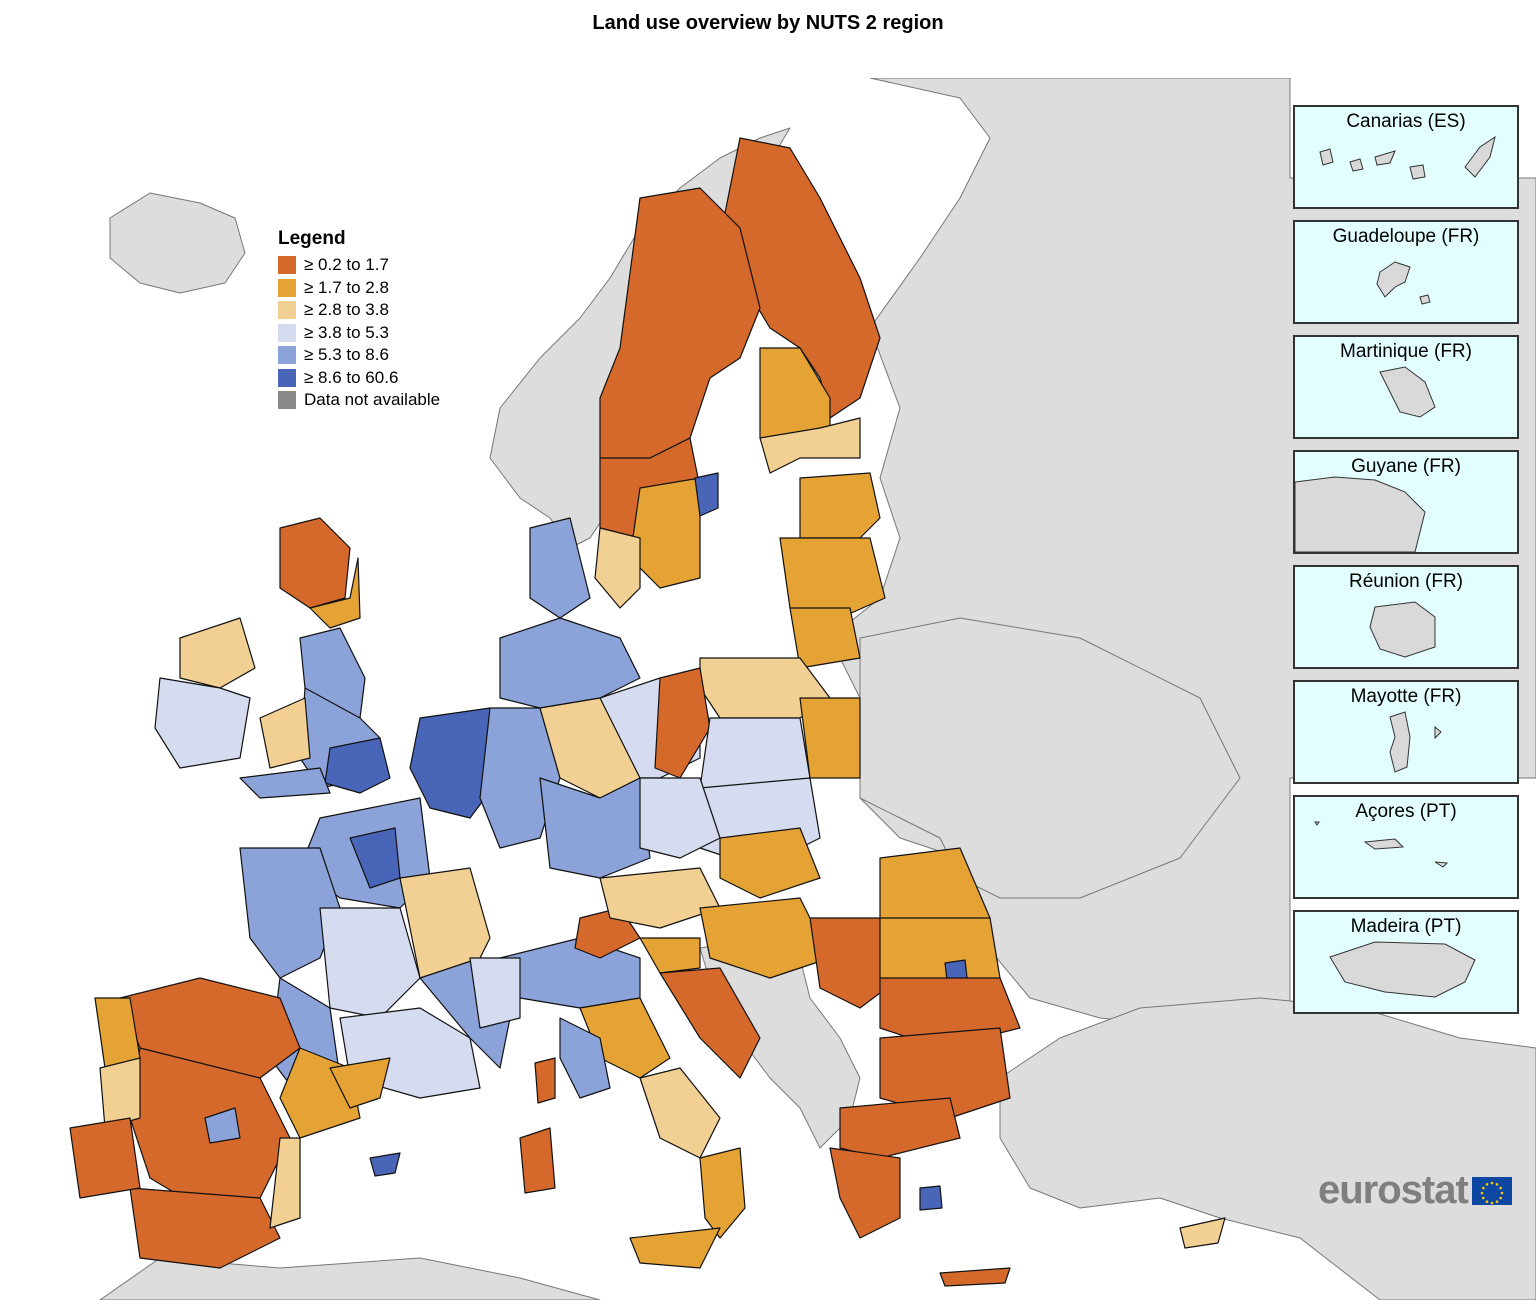  What do you see at coordinates (840, 505) in the screenshot?
I see `region-estonia-region` at bounding box center [840, 505].